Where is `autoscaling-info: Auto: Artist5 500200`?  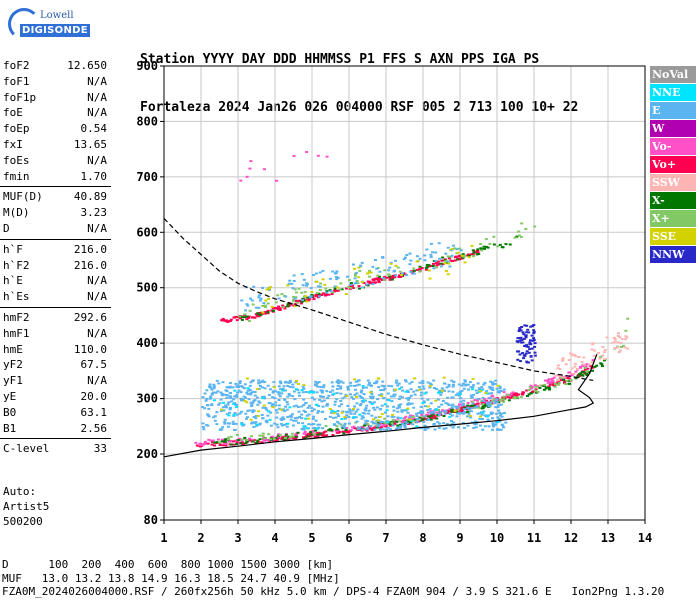 autoscaling-info: Auto: Artist5 500200 is located at coordinates (26, 506).